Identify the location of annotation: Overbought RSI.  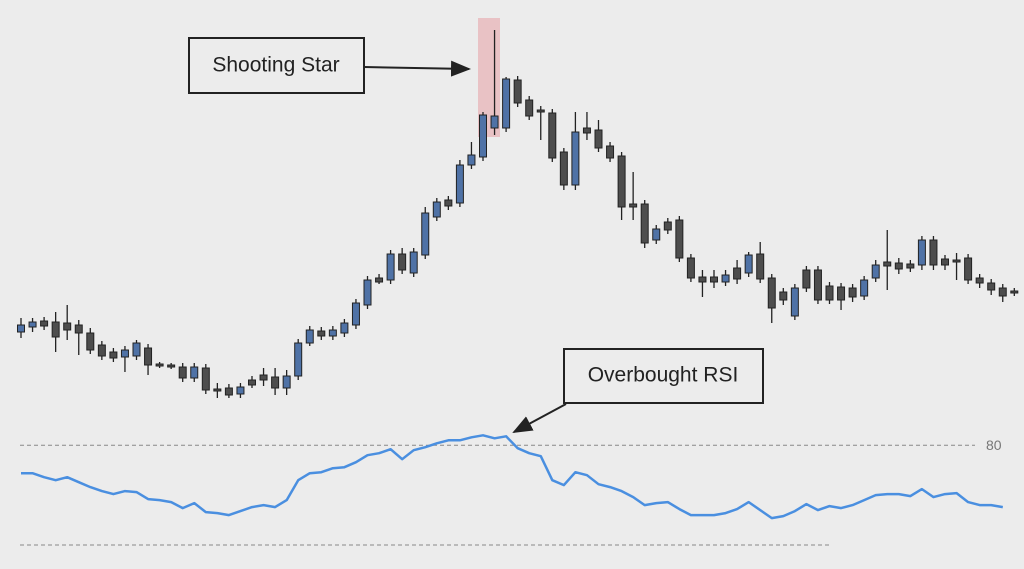
(663, 375).